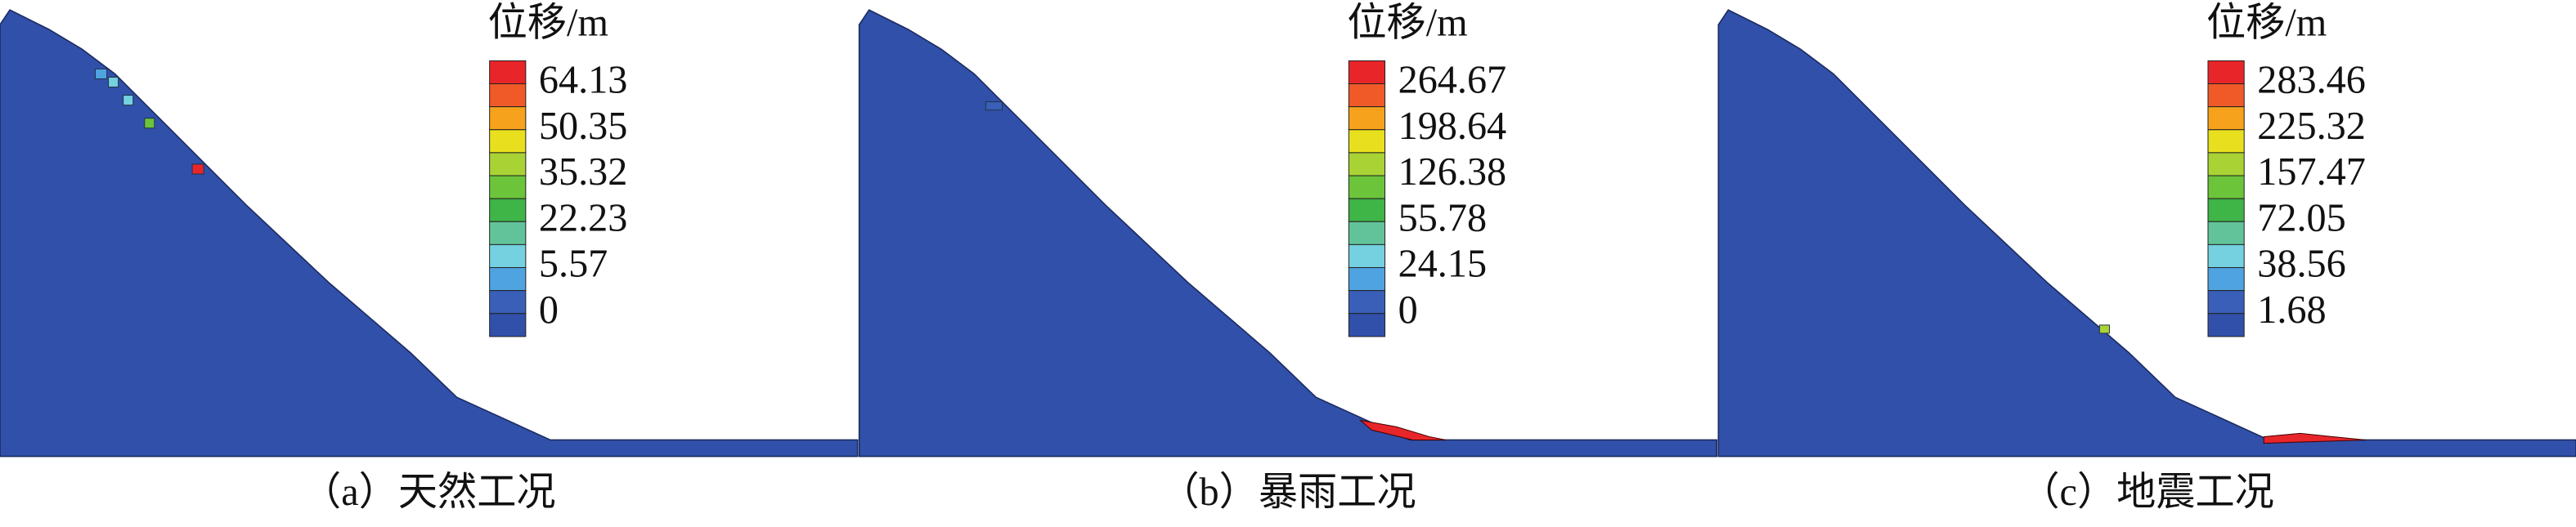 This screenshot has height=527, width=2576. I want to click on legend-label: 5.57, so click(574, 264).